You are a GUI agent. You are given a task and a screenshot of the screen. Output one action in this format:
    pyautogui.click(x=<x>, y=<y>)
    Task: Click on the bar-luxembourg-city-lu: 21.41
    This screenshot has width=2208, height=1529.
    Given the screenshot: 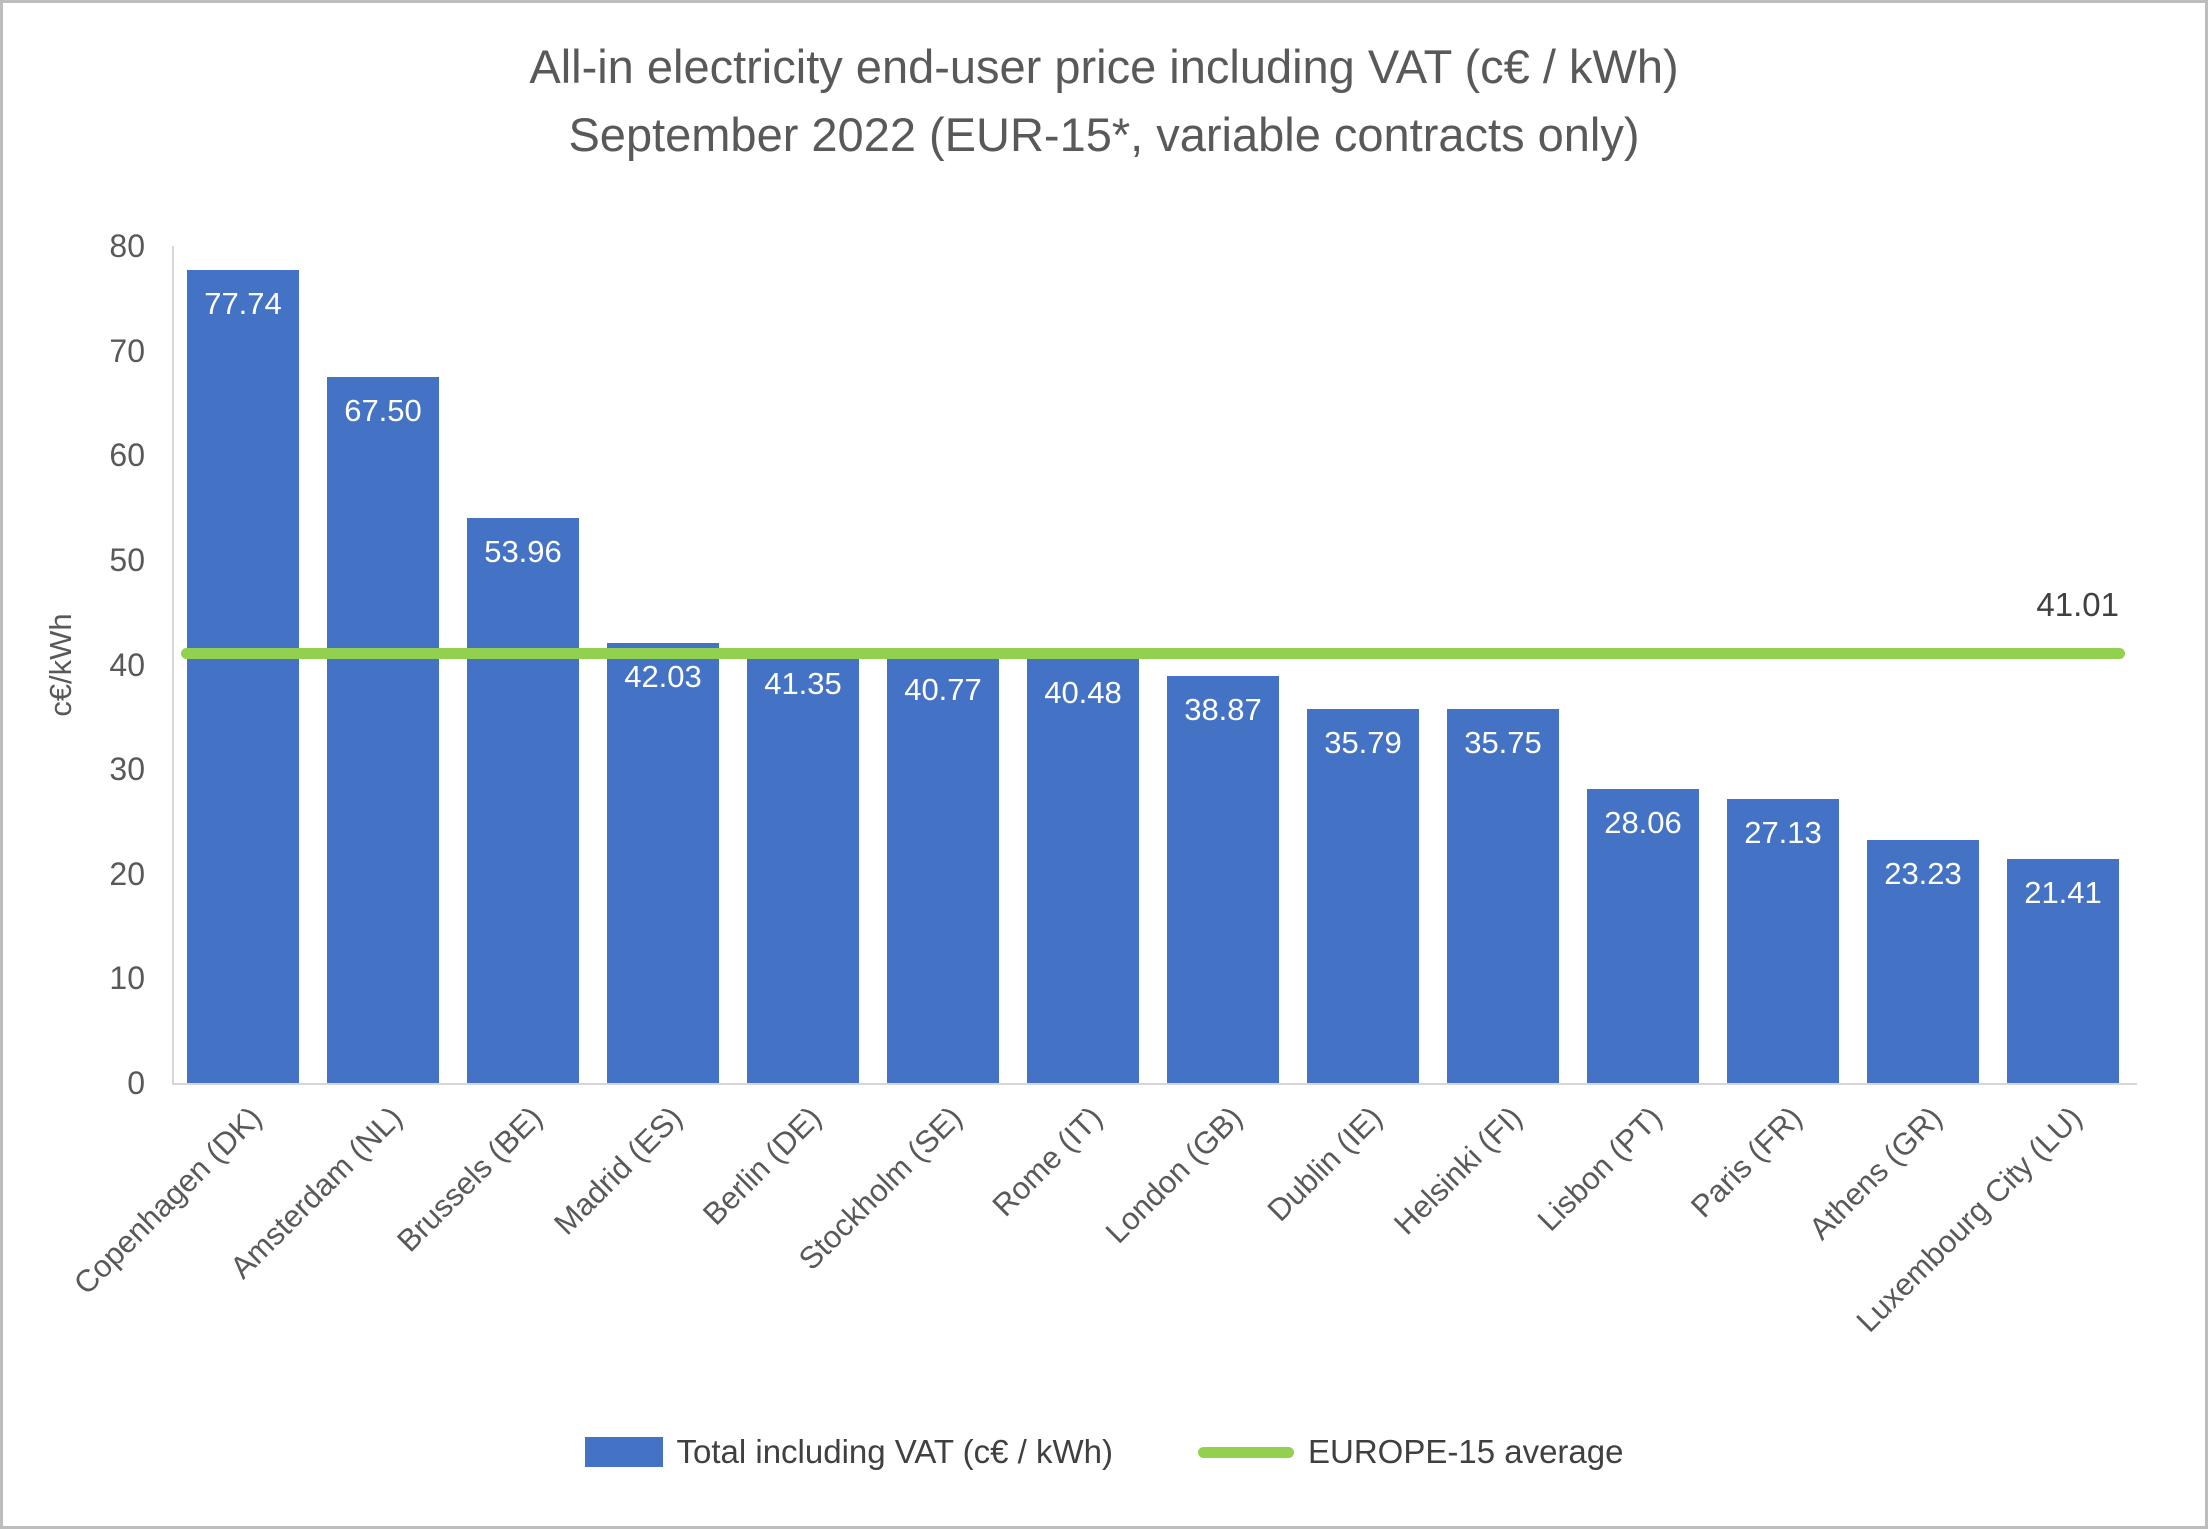 What is the action you would take?
    pyautogui.click(x=2063, y=970)
    